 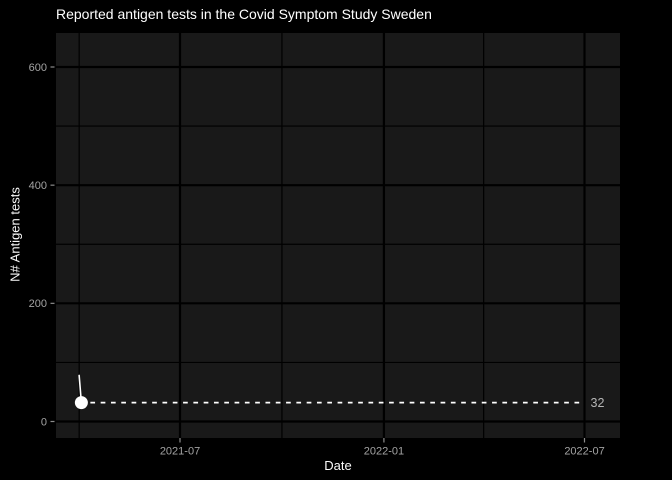 I want to click on y-axis-title: N# Antigen tests, so click(x=15, y=234).